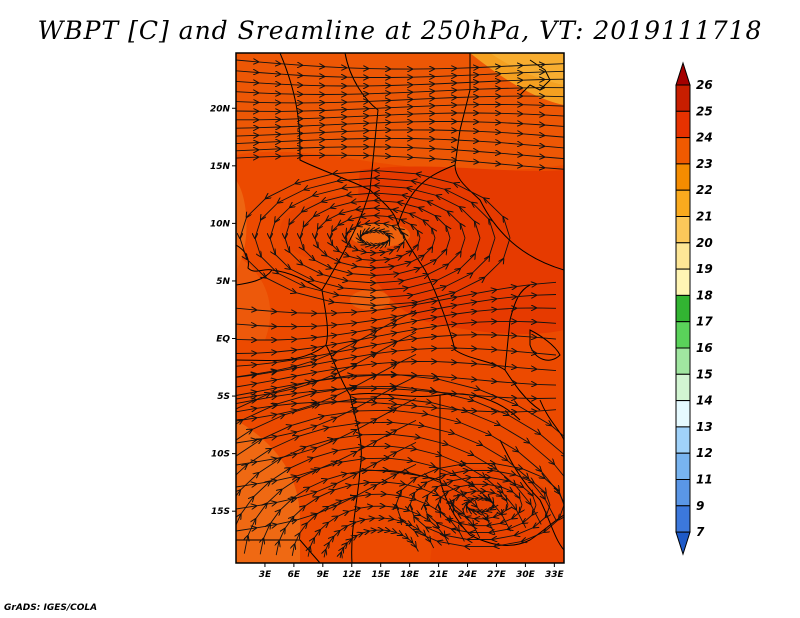 This screenshot has height=618, width=800. I want to click on colorbar-label: 7, so click(700, 532).